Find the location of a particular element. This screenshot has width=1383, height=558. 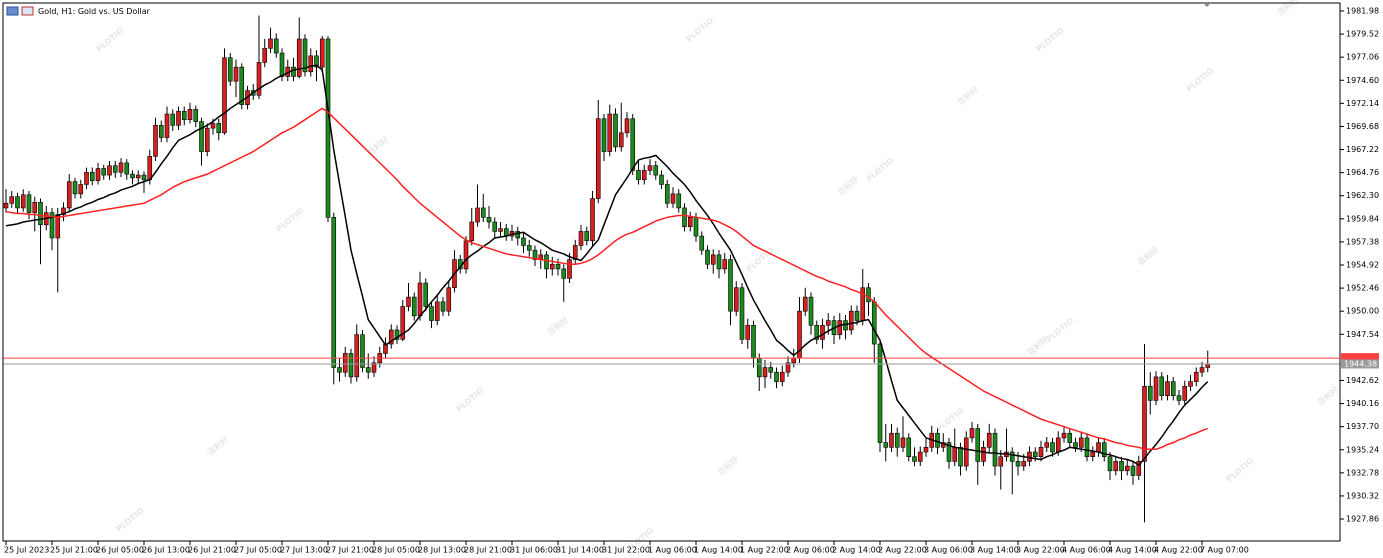

x-tick-label: 28 Jul 21:00 is located at coordinates (488, 550).